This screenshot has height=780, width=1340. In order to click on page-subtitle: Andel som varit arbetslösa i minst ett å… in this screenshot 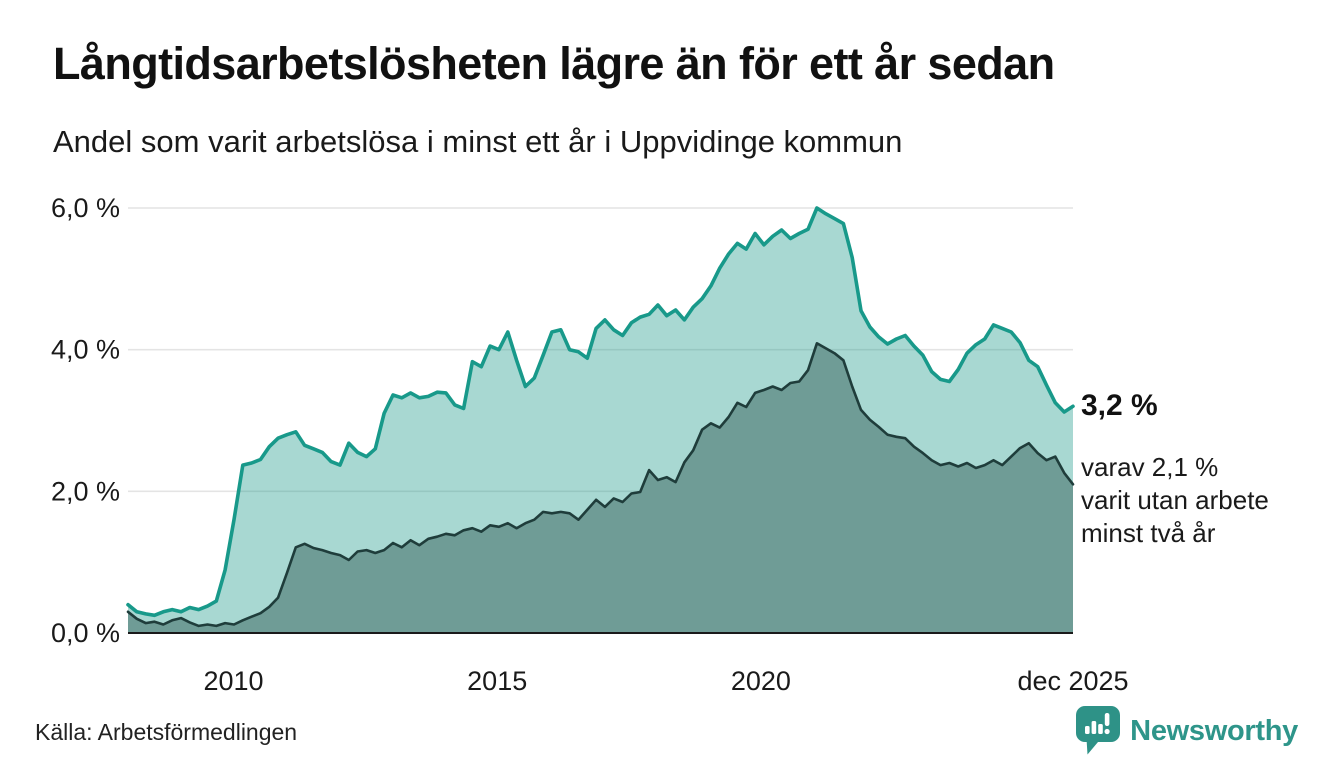, I will do `click(478, 141)`.